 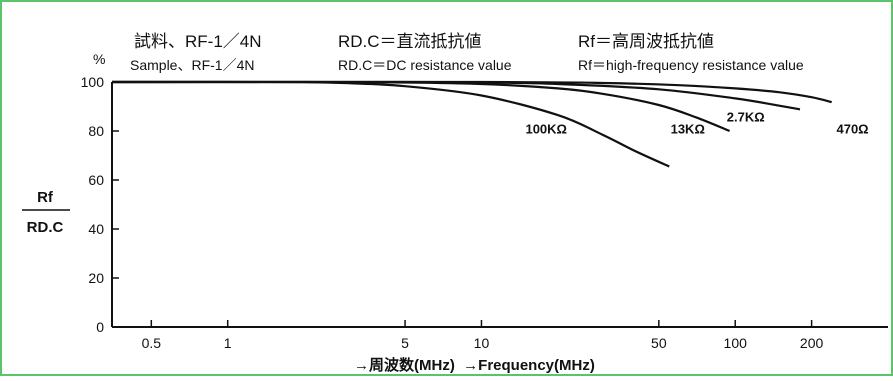 I want to click on curve-13KΩ, so click(x=421, y=106).